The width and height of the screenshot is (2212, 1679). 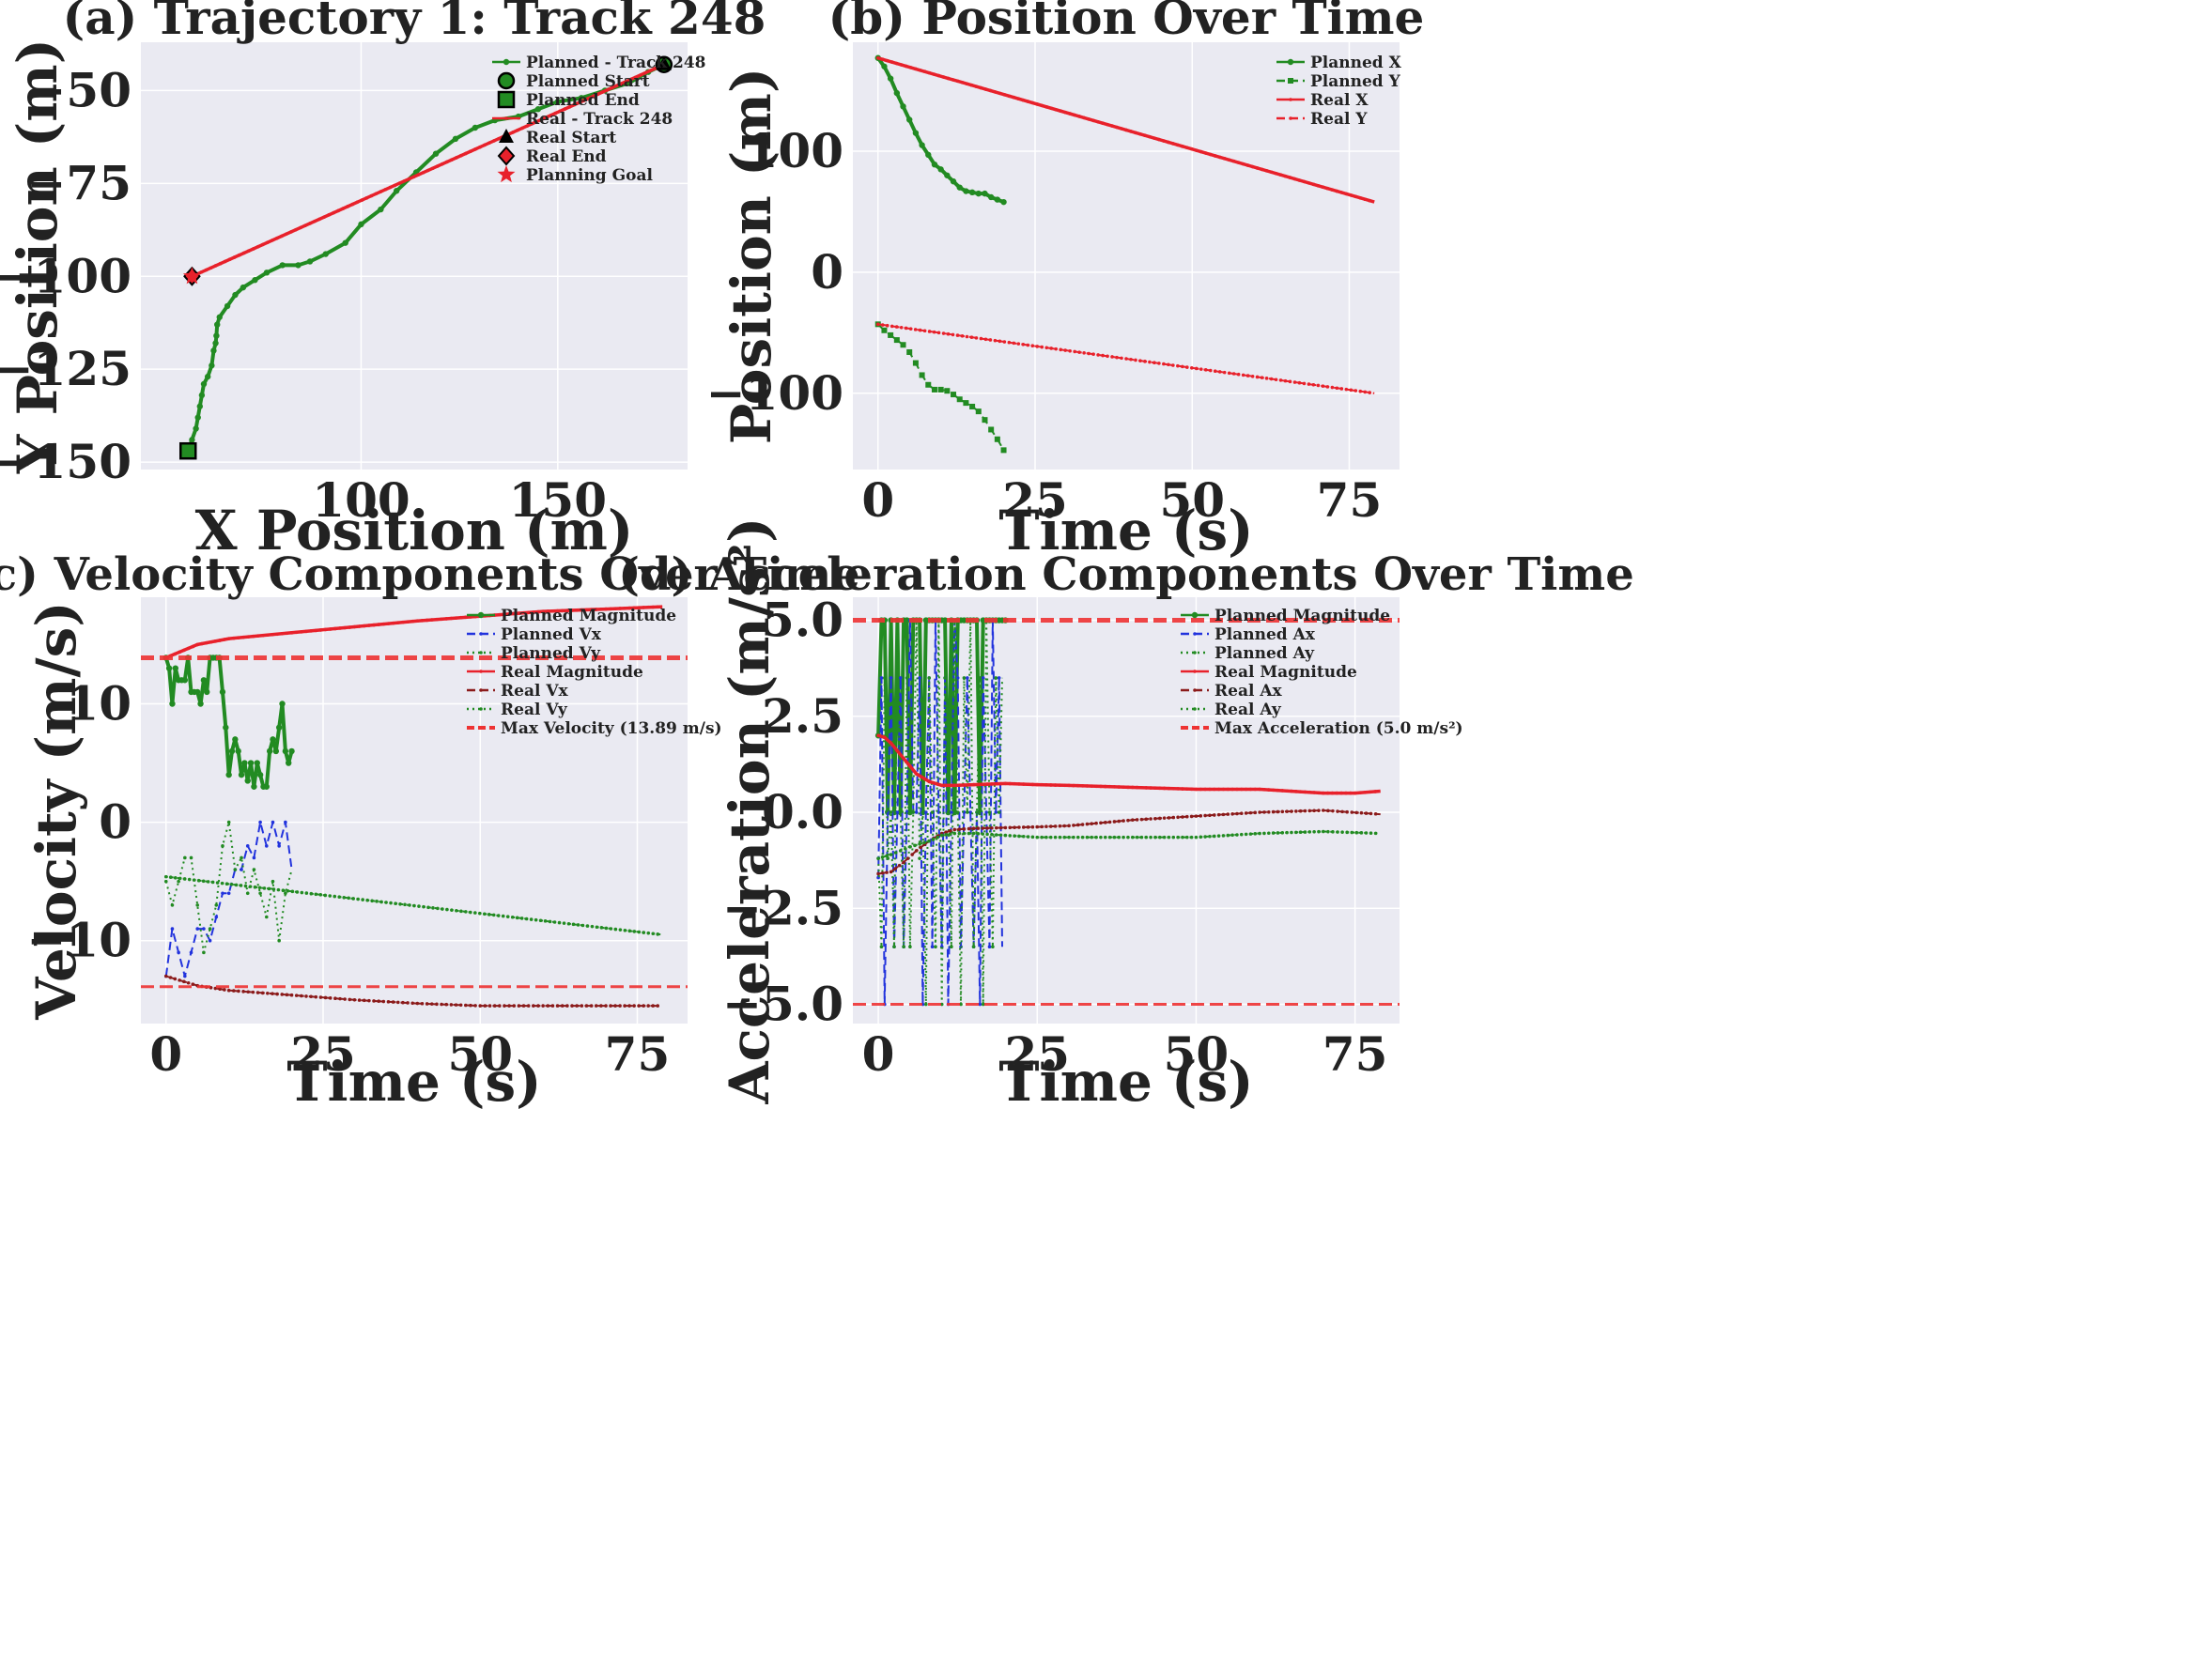 I want to click on x-axis-label: Time (s), so click(x=414, y=1082).